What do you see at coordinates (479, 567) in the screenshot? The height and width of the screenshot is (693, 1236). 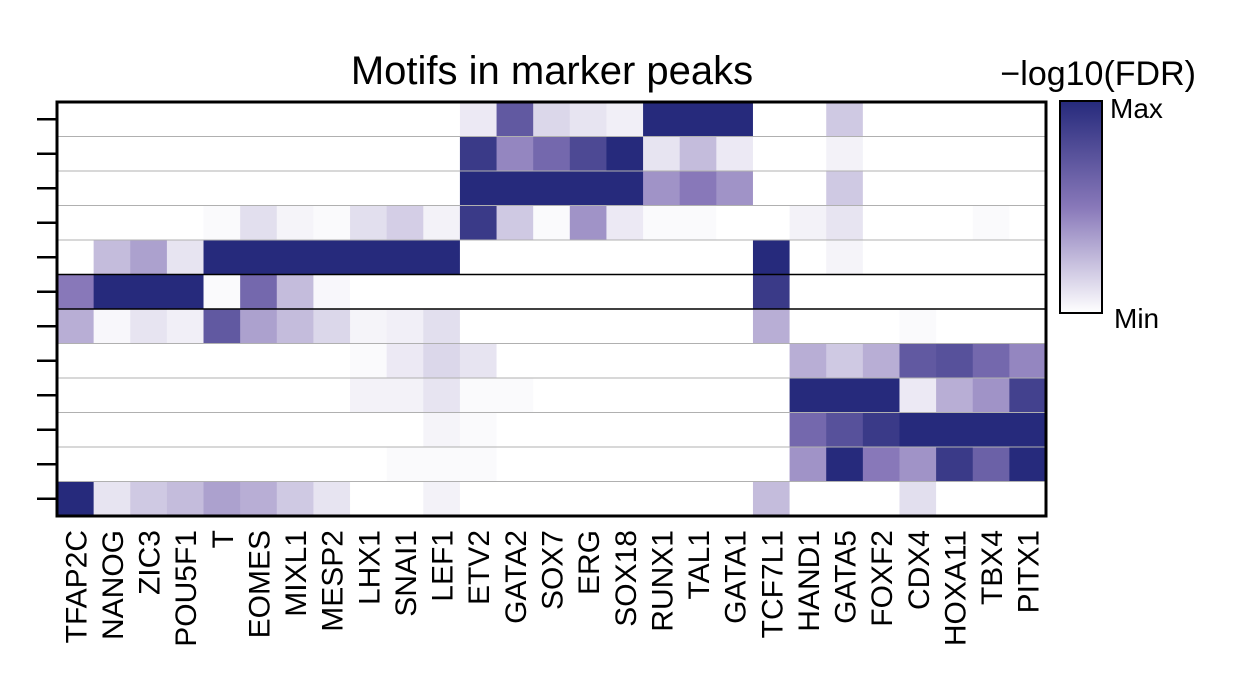 I see `column-label: ETV2` at bounding box center [479, 567].